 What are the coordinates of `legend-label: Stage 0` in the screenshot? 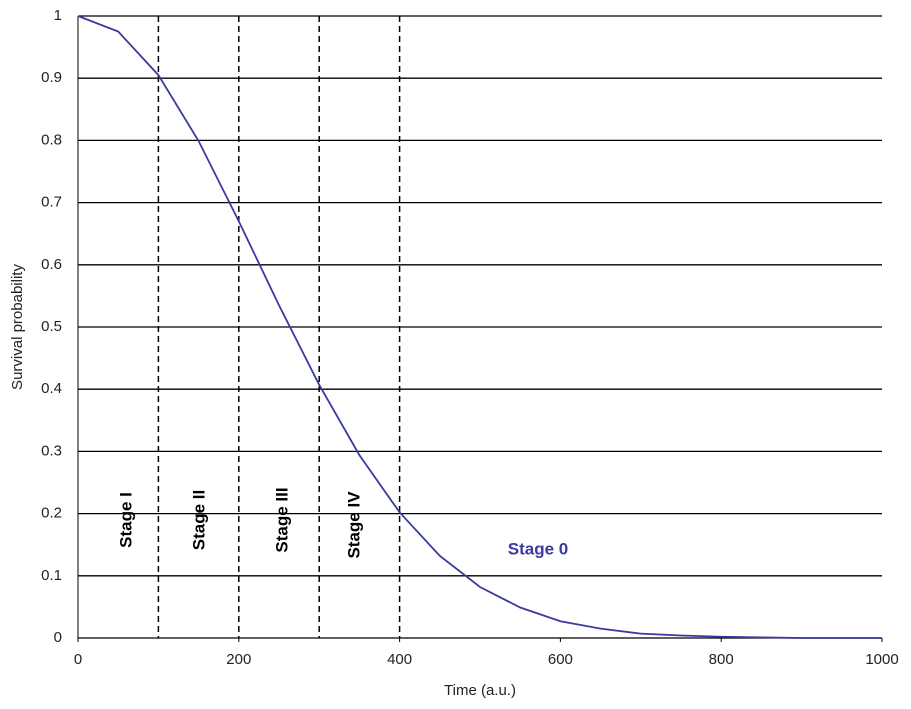 It's located at (538, 548).